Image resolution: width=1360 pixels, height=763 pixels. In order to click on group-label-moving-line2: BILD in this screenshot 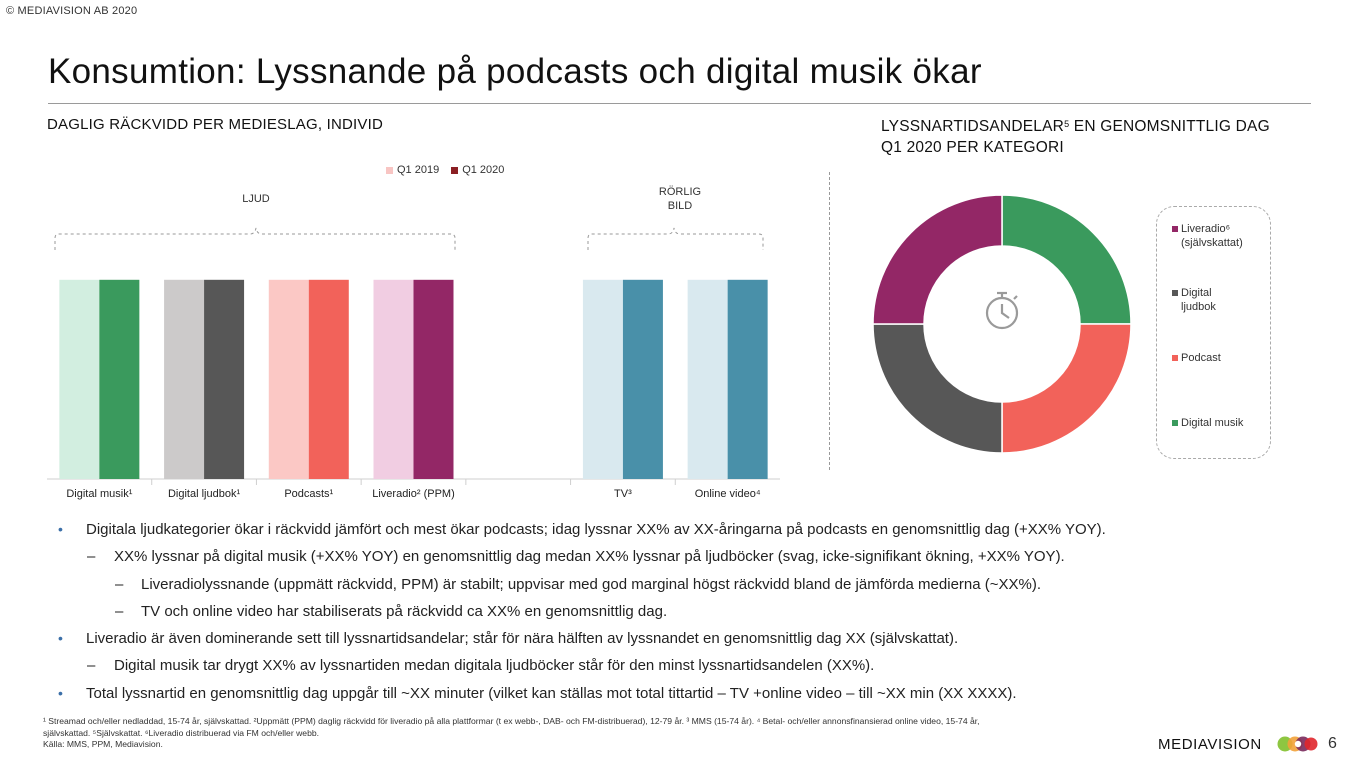, I will do `click(680, 206)`.